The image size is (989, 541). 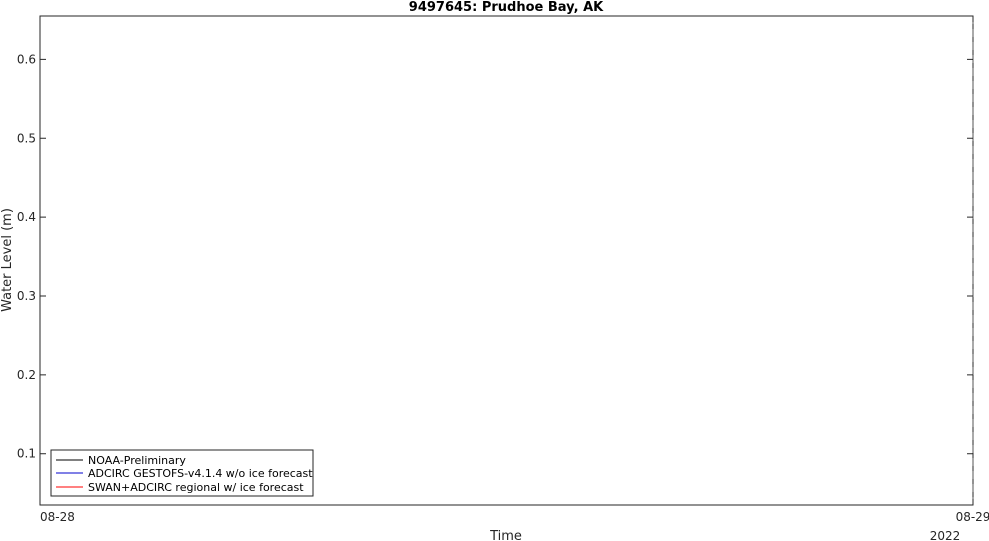 I want to click on legend-label-noaa: NOAA-Preliminary, so click(x=137, y=460).